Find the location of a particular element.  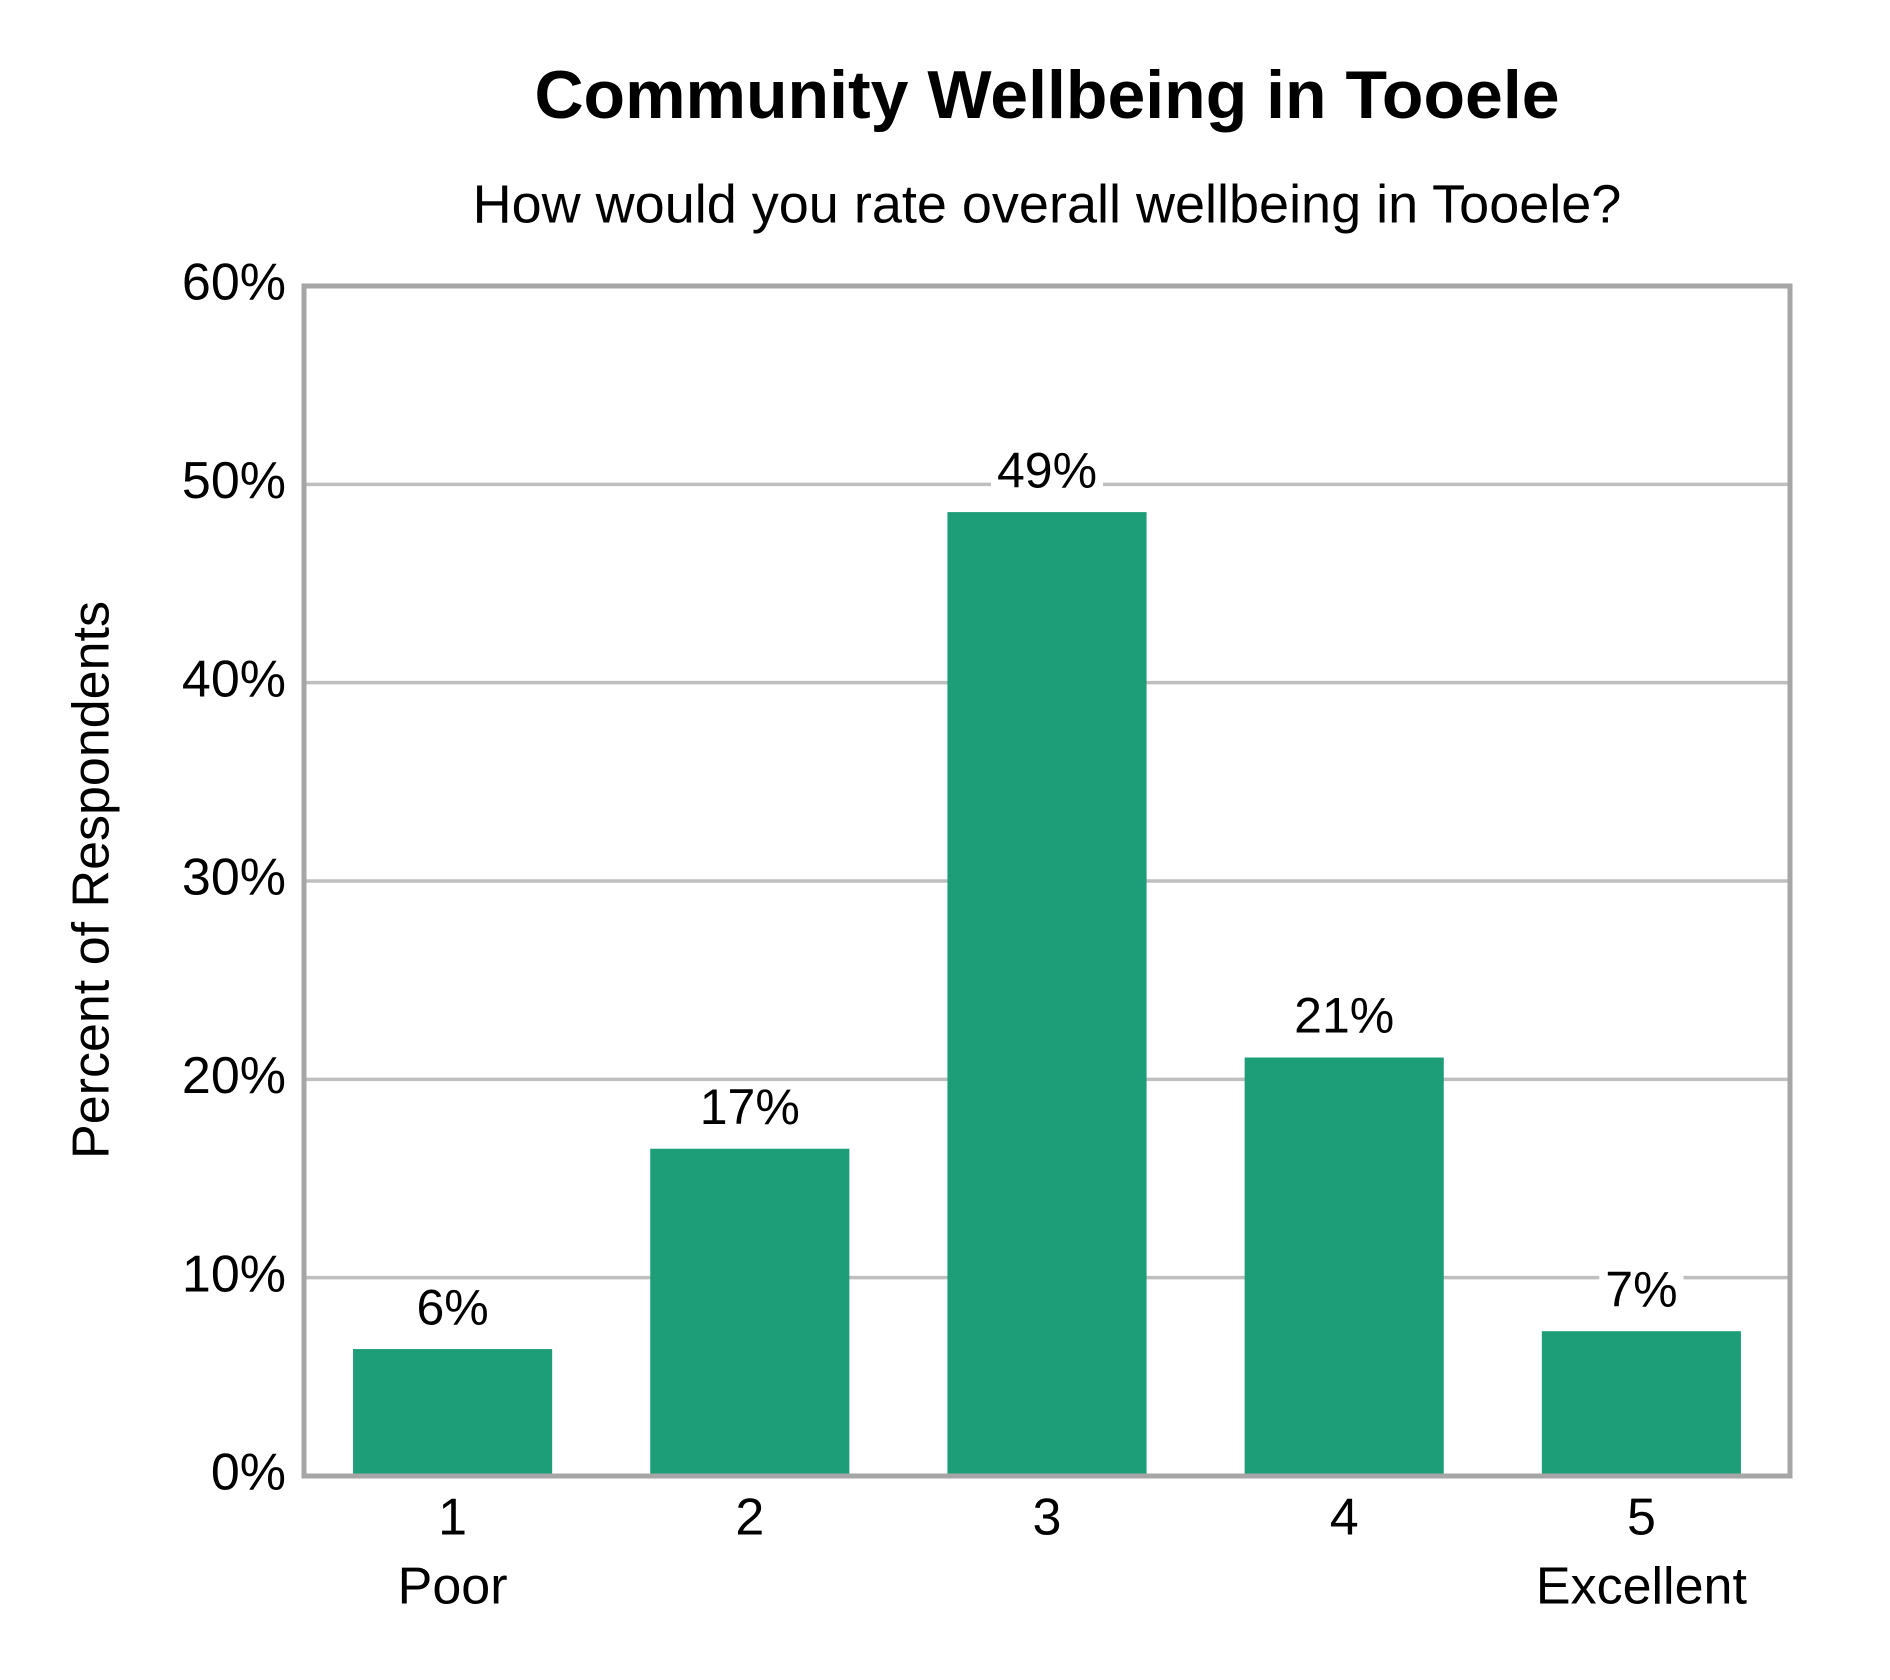

value-label: 49% is located at coordinates (1047, 470).